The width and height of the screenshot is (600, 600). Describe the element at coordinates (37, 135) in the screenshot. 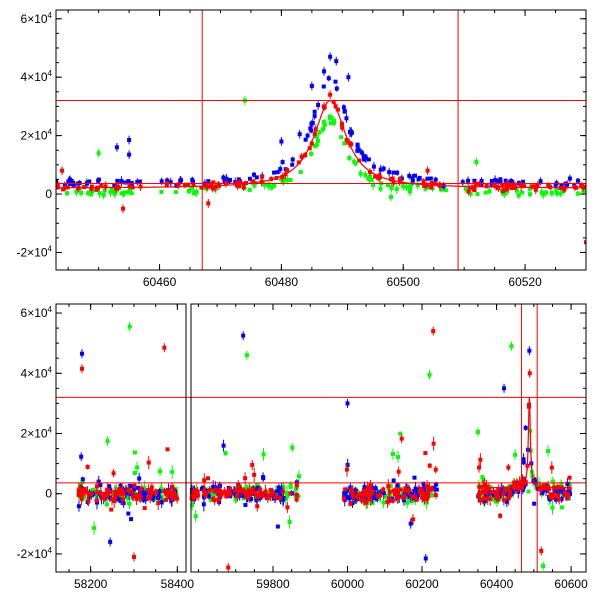

I see `y-tick-label: 2×10⁴` at that location.